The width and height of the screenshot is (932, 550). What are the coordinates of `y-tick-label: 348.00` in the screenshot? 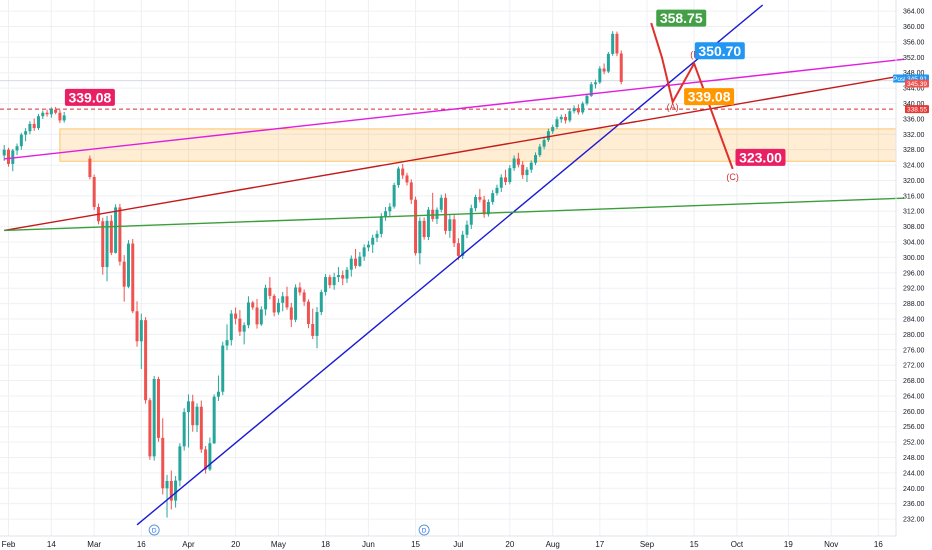 It's located at (914, 73).